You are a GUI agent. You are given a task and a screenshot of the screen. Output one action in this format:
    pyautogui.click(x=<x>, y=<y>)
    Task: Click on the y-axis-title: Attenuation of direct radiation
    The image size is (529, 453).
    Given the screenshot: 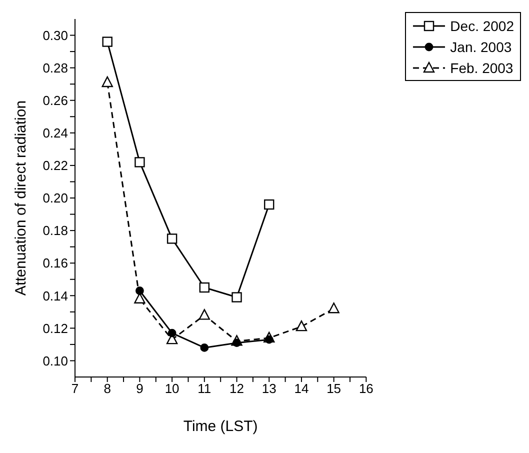 What is the action you would take?
    pyautogui.click(x=21, y=198)
    